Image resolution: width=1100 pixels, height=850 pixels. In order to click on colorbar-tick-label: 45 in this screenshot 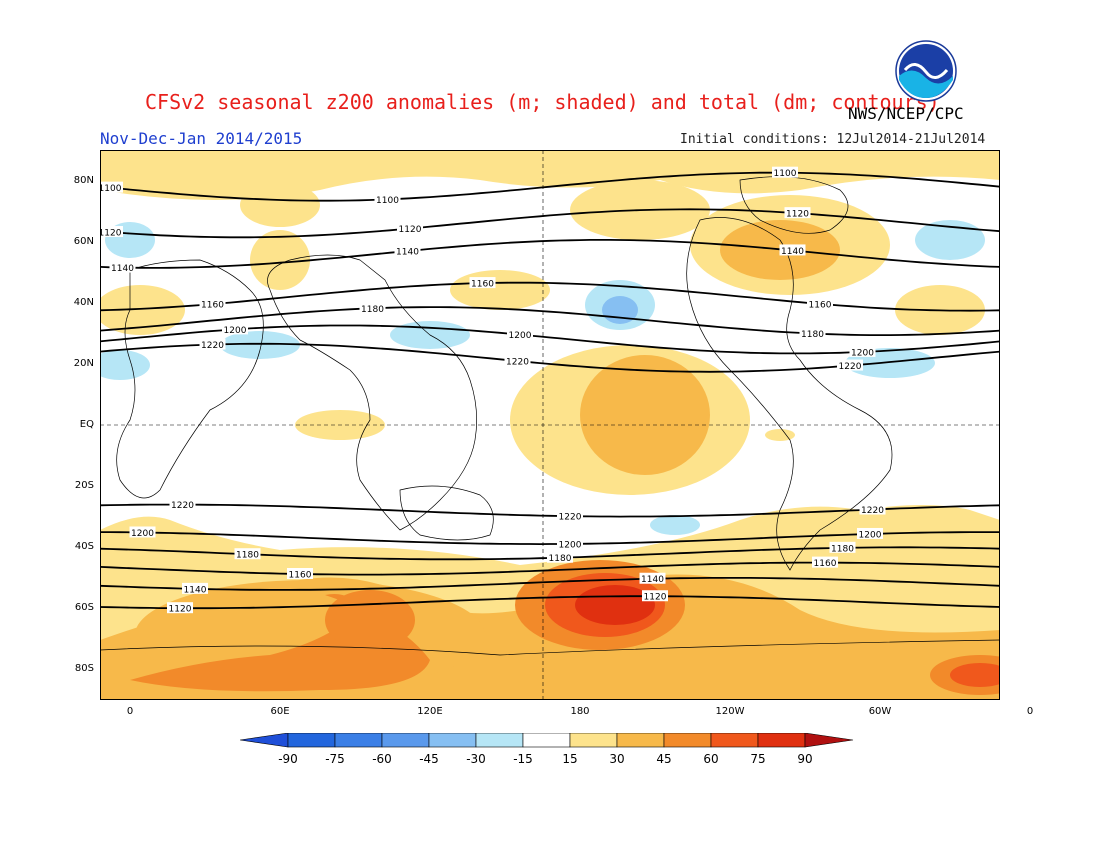, I will do `click(663, 759)`.